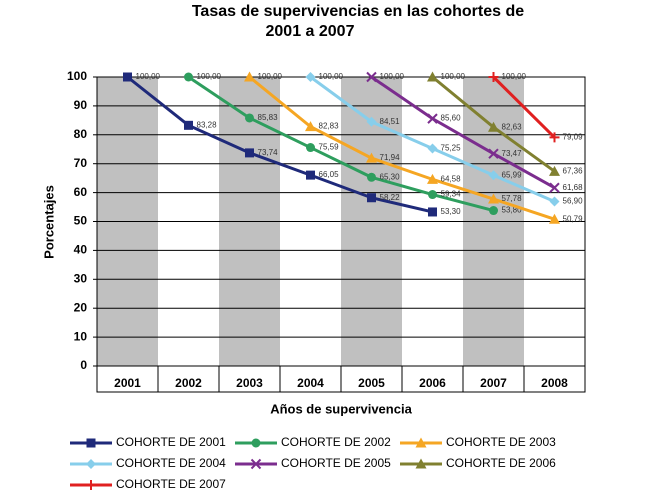 The height and width of the screenshot is (493, 650). What do you see at coordinates (310, 31) in the screenshot?
I see `chart-title: 2001 a 2007` at bounding box center [310, 31].